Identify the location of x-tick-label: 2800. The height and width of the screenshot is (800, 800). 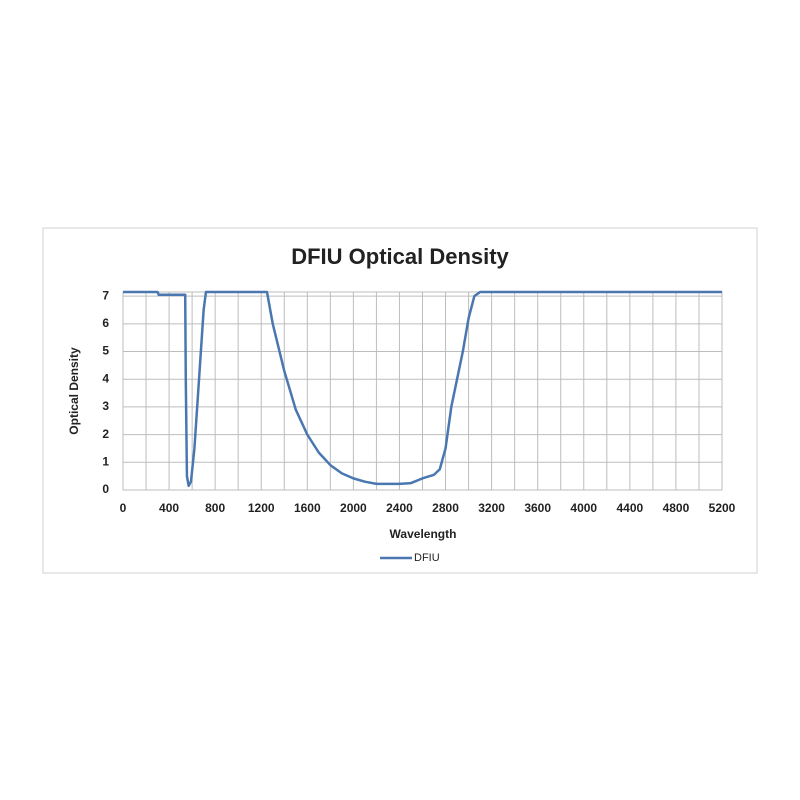
(445, 508).